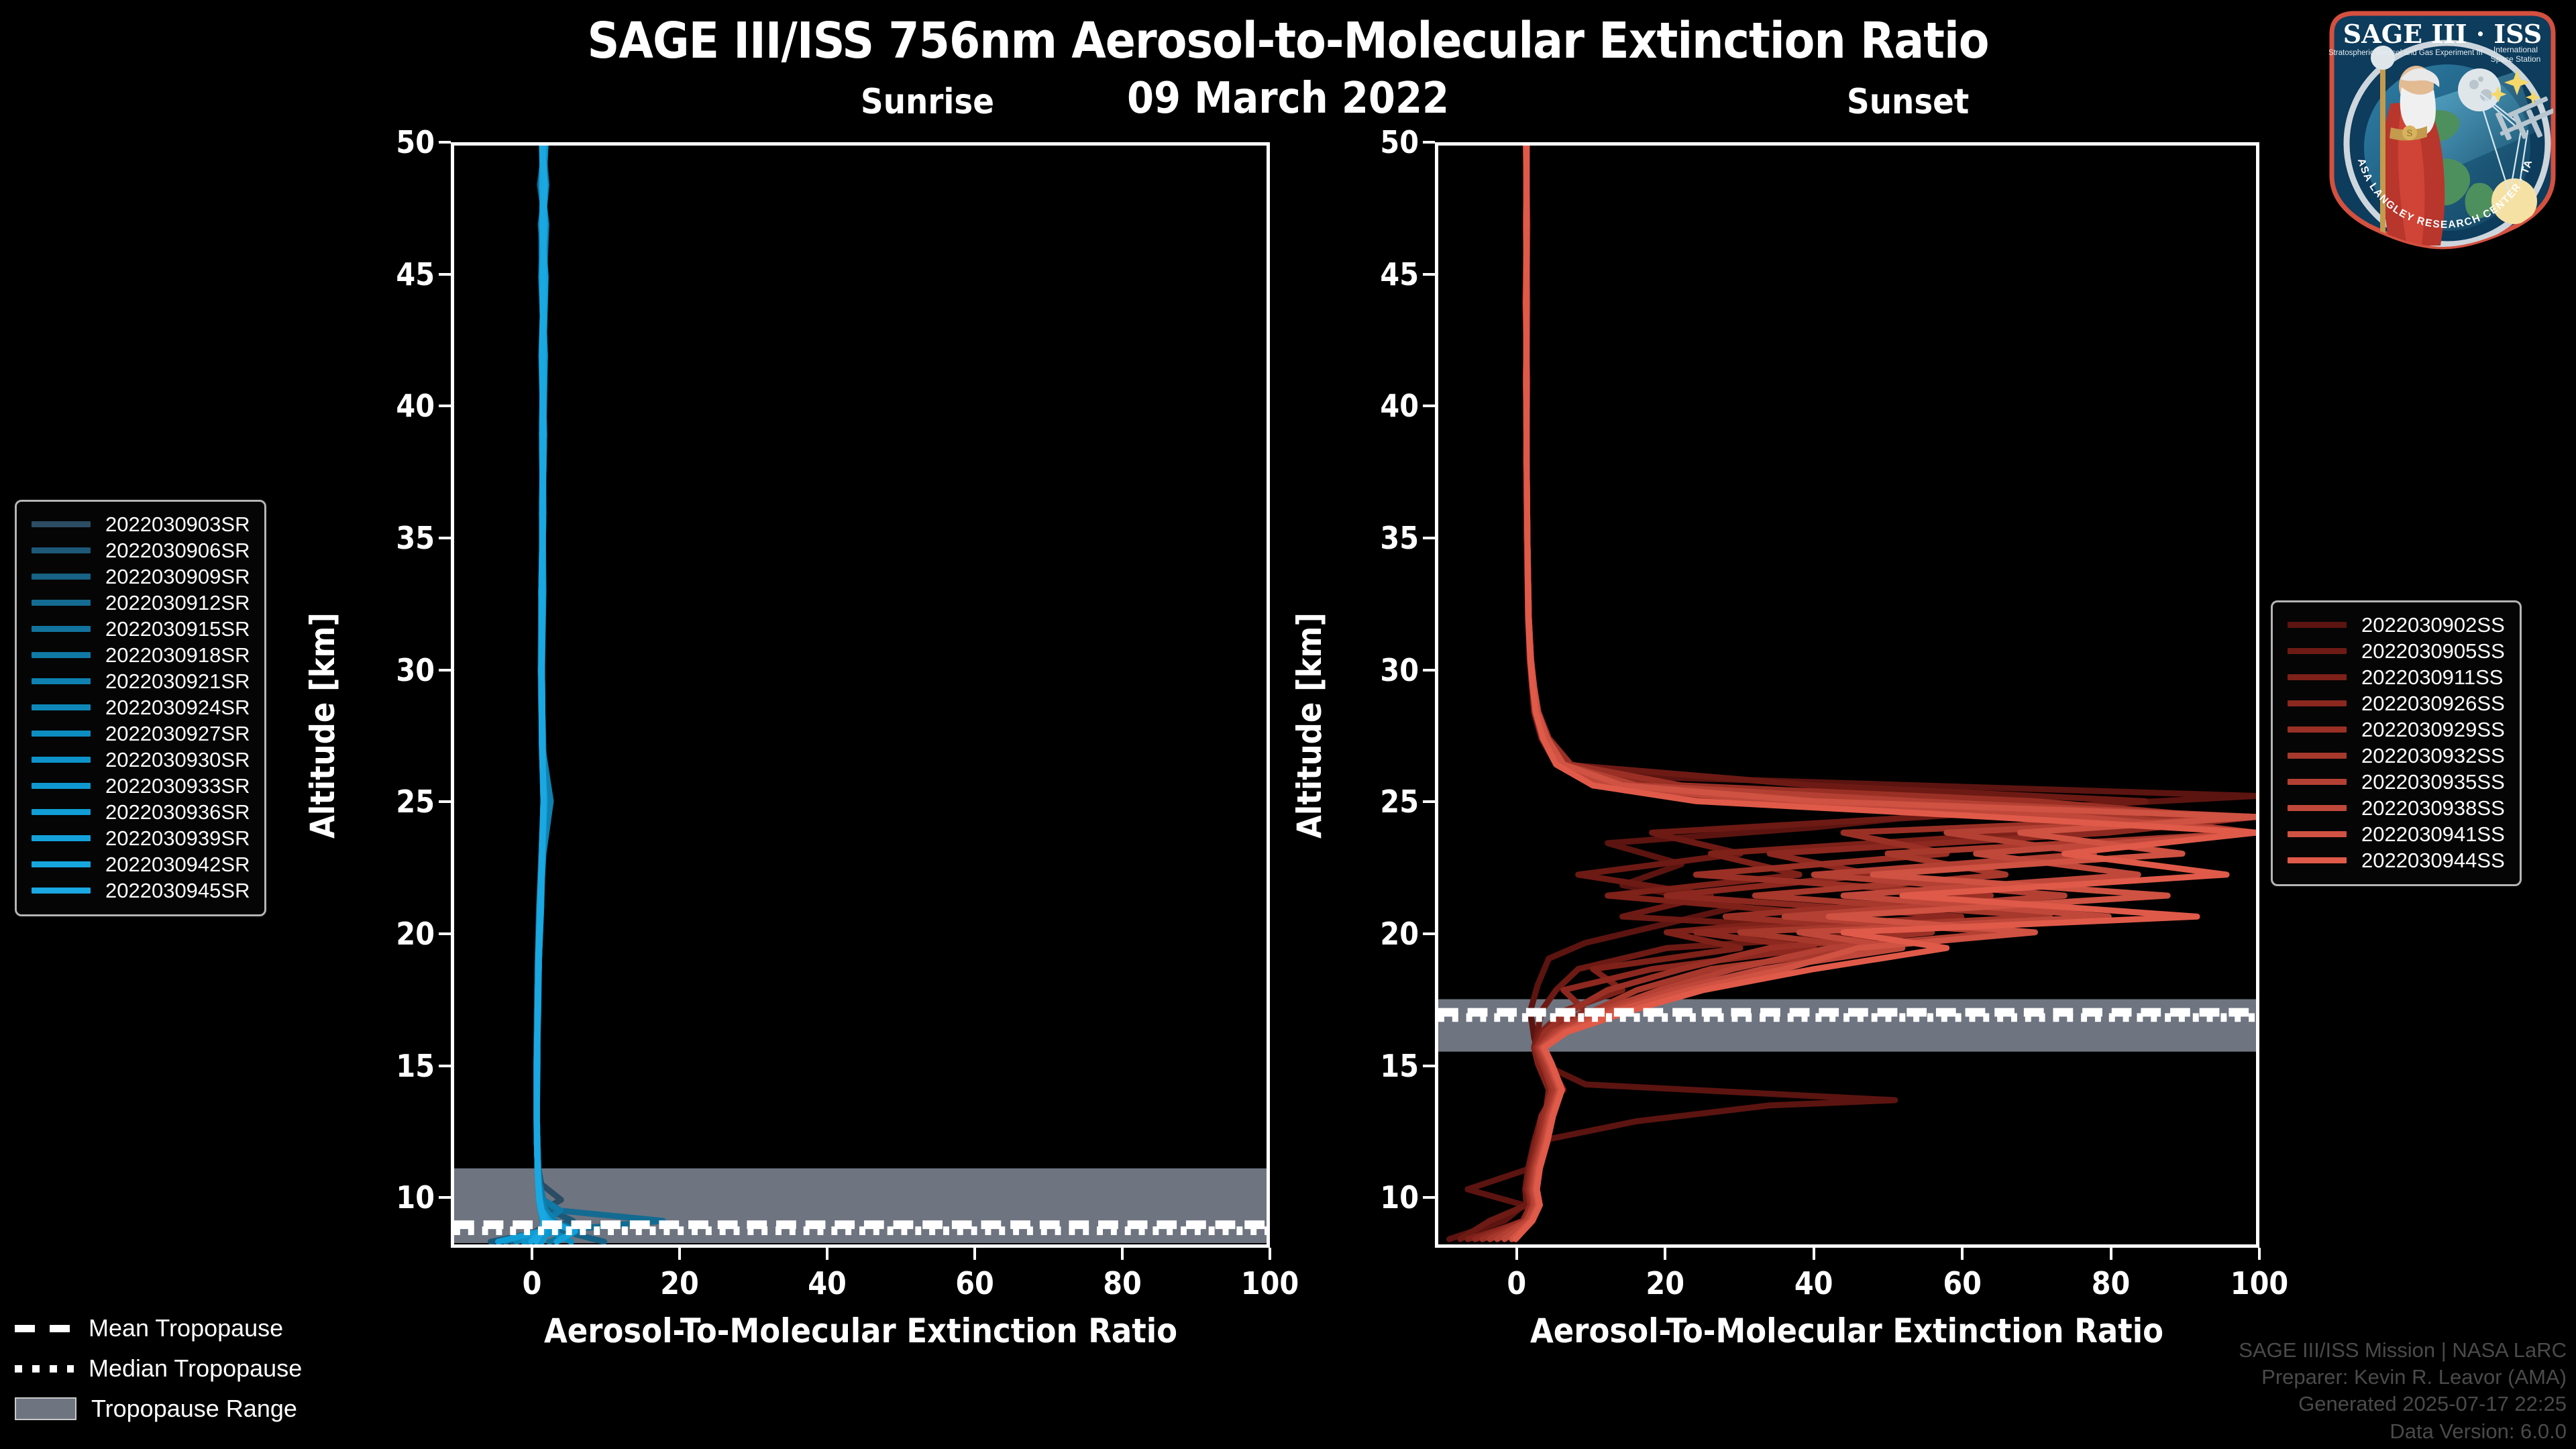  Describe the element at coordinates (158, 1409) in the screenshot. I see `legend-item-tropopause-range: Tropopause Range` at that location.